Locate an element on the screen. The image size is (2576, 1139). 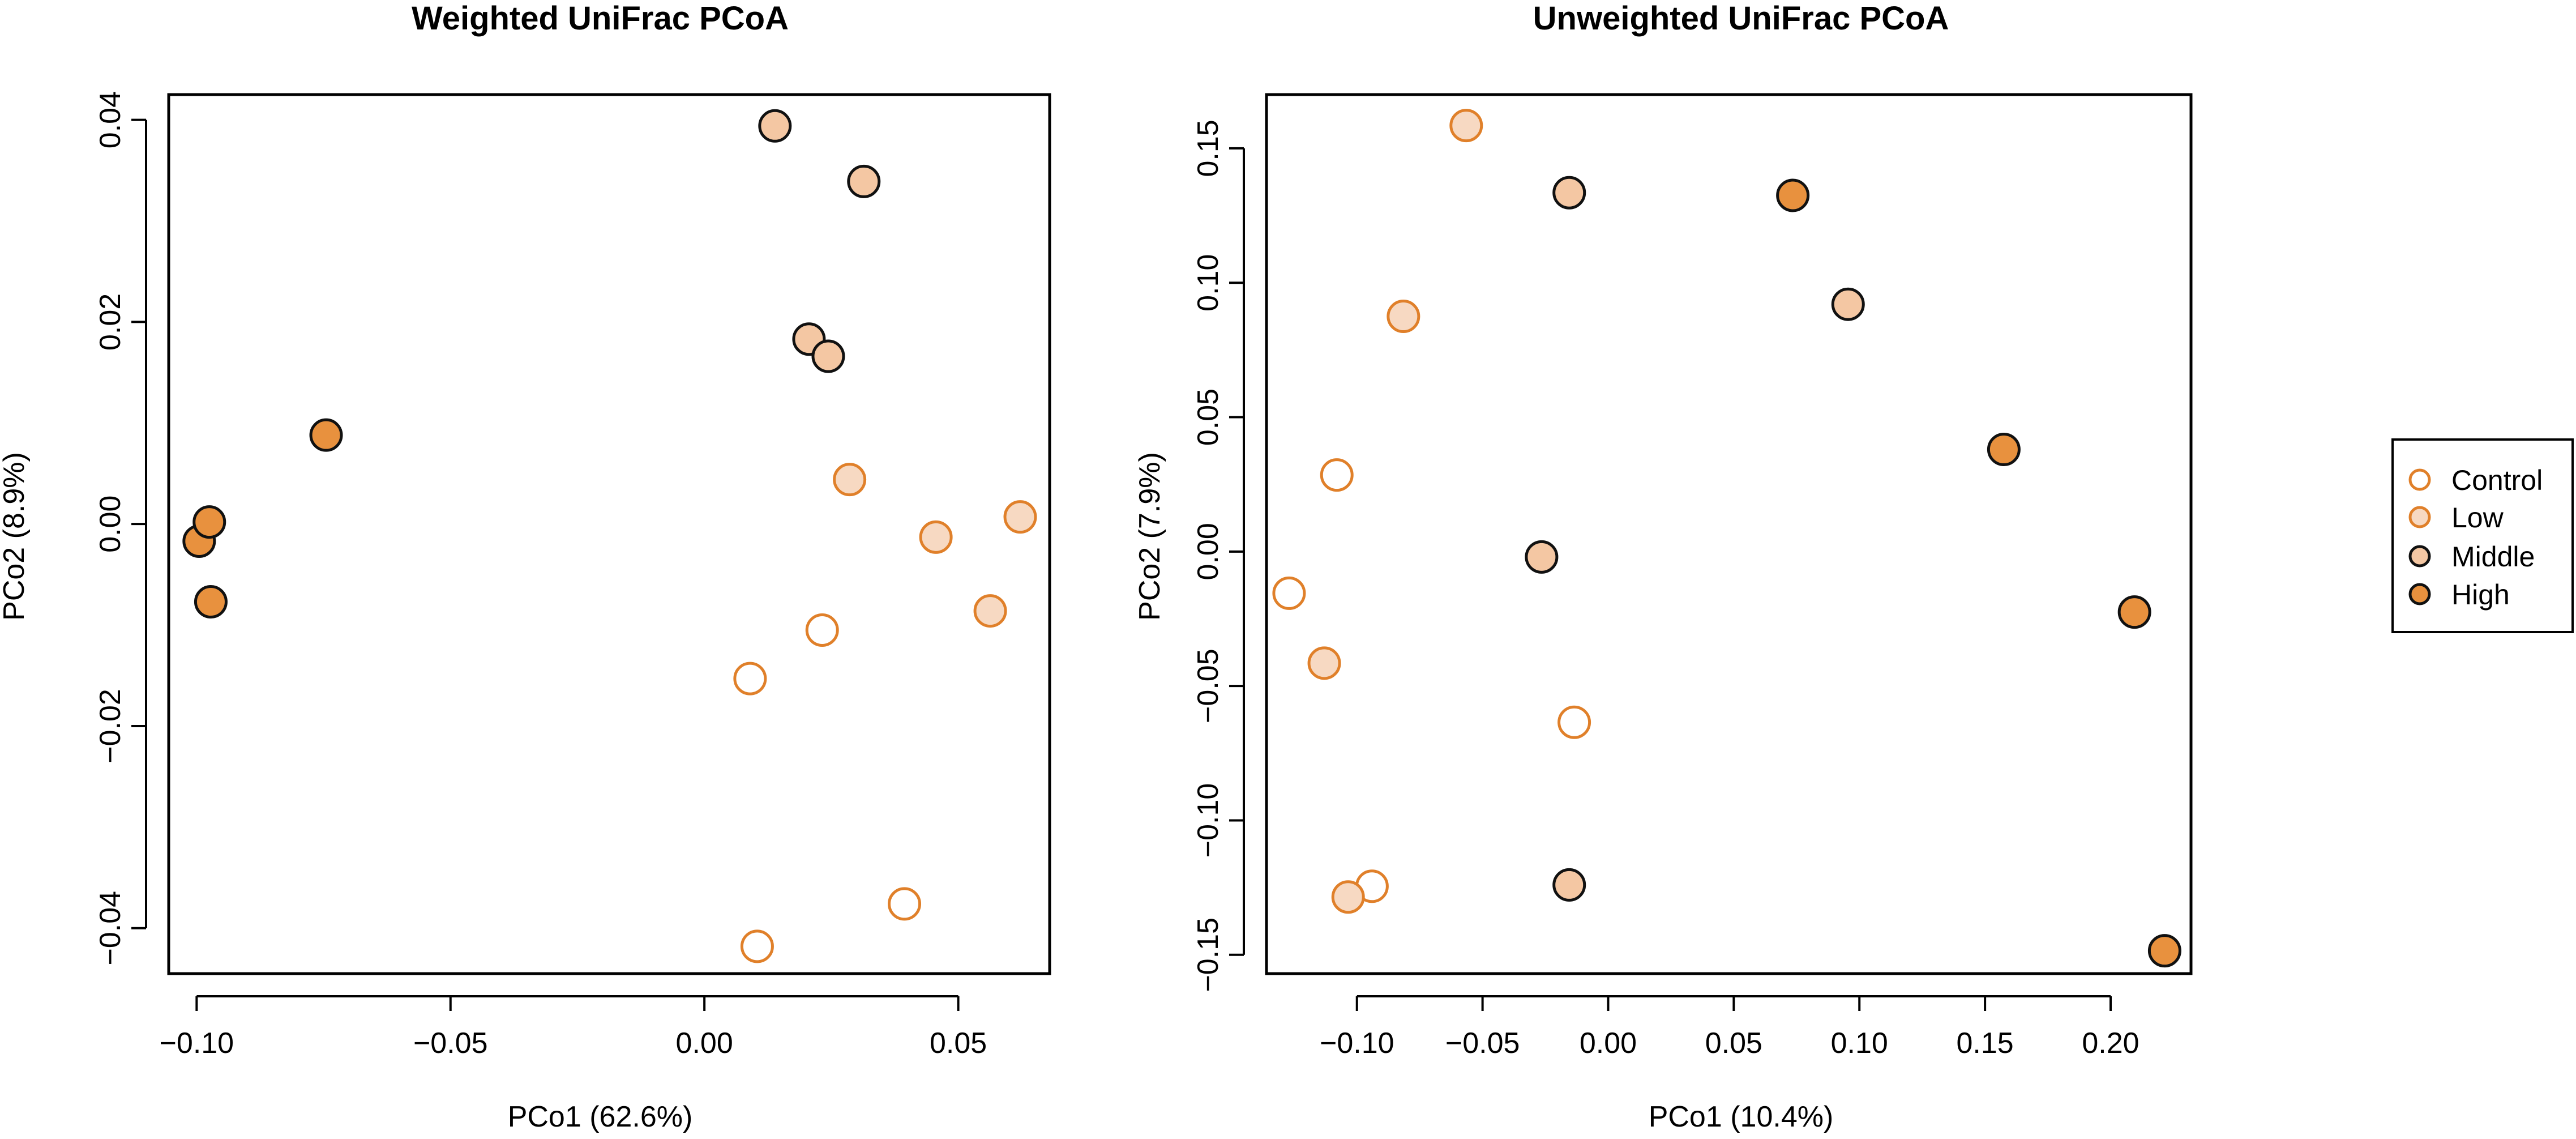
x-tick-label: 0.15 is located at coordinates (1985, 1043).